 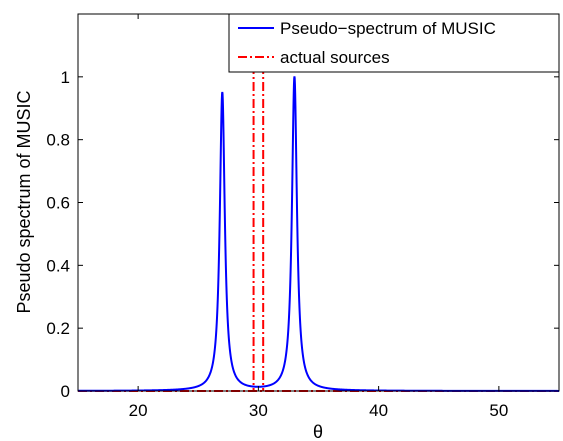 What do you see at coordinates (58, 203) in the screenshot?
I see `y-tick-label: 0.6` at bounding box center [58, 203].